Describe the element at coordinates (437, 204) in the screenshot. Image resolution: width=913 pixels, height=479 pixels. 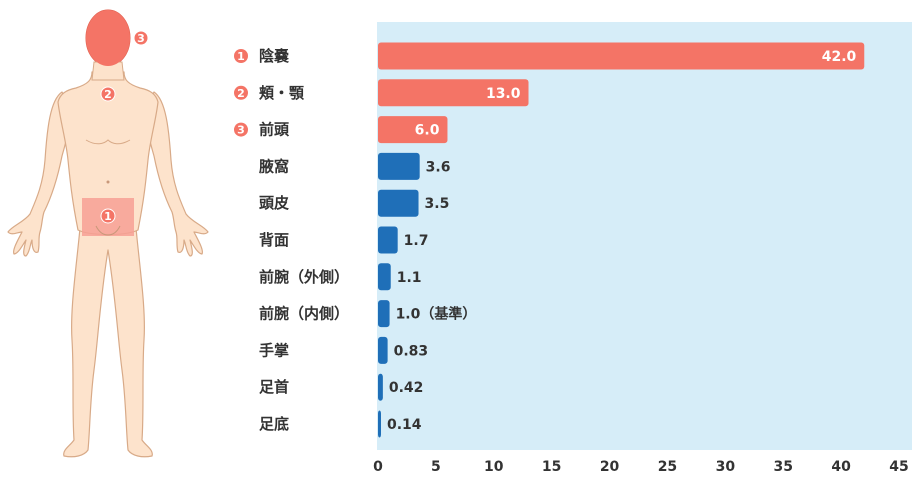
I see `value-label-5: 3.5` at that location.